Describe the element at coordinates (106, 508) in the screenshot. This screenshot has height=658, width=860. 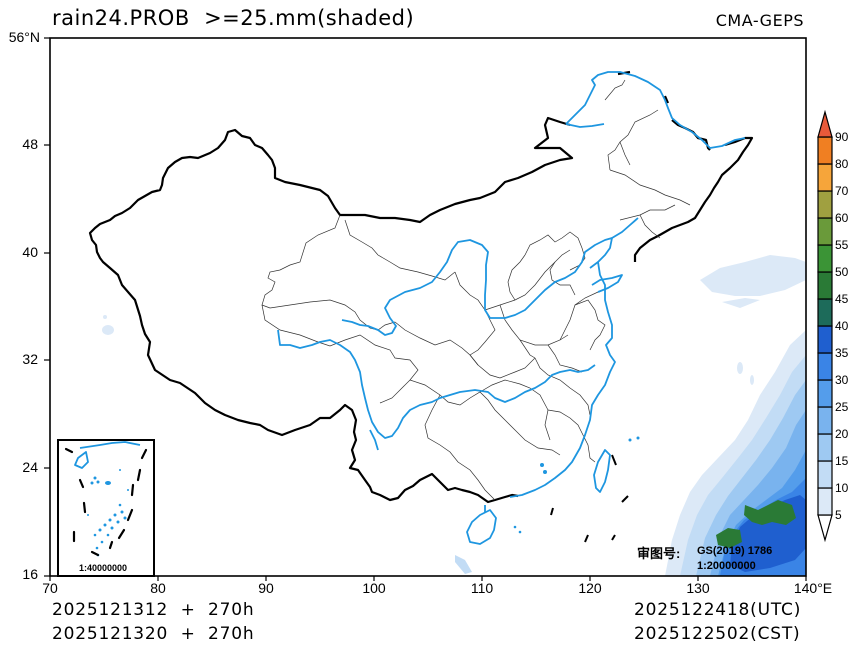
I see `south-china-sea-inset` at that location.